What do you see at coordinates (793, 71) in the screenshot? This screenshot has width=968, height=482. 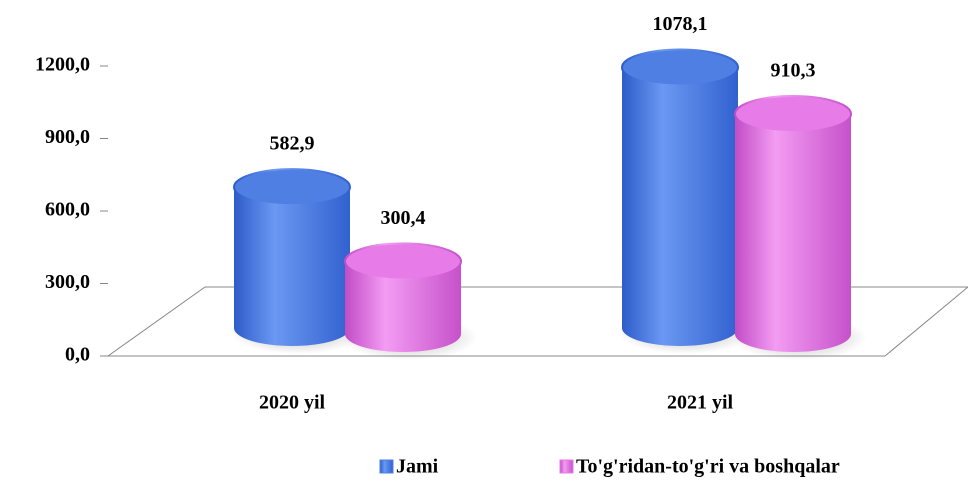 I see `value-label: 910,3` at bounding box center [793, 71].